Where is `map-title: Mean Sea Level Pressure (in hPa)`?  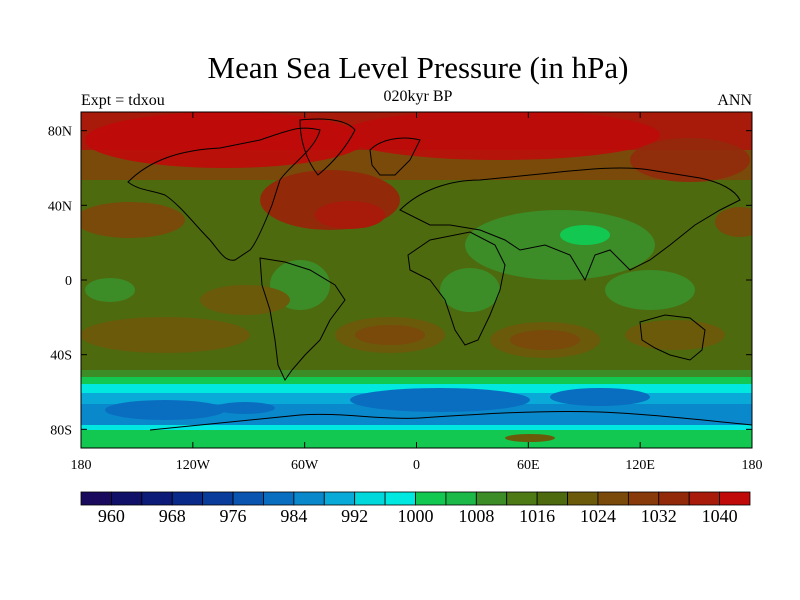 map-title: Mean Sea Level Pressure (in hPa) is located at coordinates (418, 67).